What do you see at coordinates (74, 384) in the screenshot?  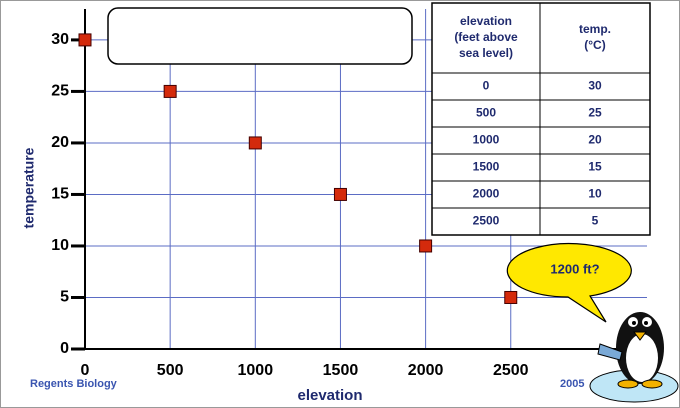 I see `footer-left: Regents Biology` at bounding box center [74, 384].